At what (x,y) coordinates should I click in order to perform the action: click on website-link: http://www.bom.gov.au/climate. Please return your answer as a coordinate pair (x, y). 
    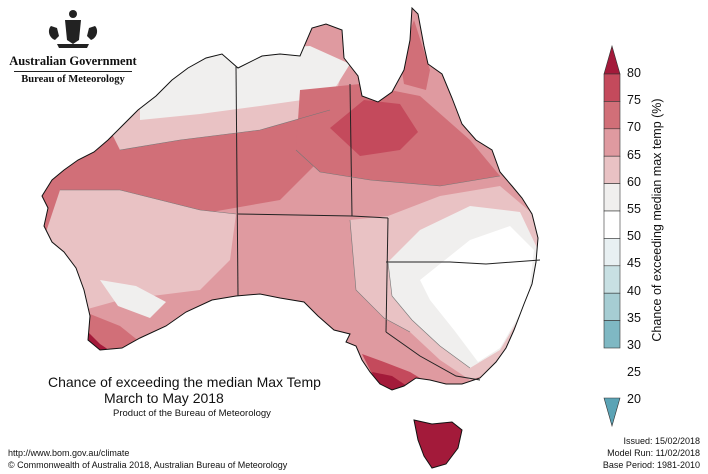
    Looking at the image, I should click on (69, 453).